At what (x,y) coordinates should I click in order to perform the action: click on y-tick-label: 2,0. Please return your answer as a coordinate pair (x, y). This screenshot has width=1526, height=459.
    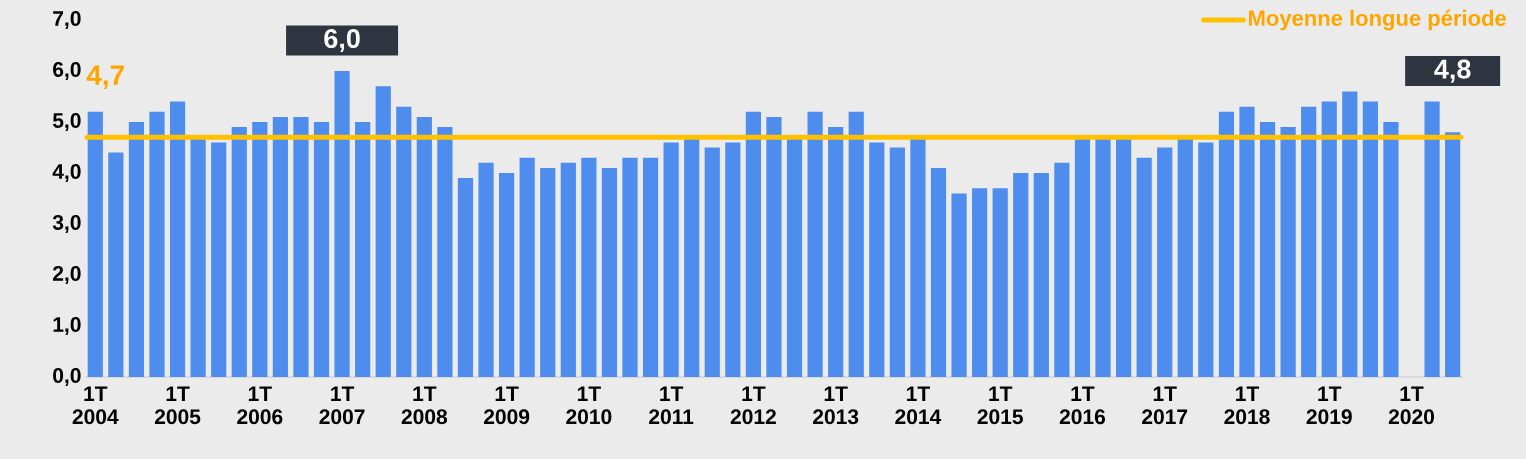
    Looking at the image, I should click on (67, 275).